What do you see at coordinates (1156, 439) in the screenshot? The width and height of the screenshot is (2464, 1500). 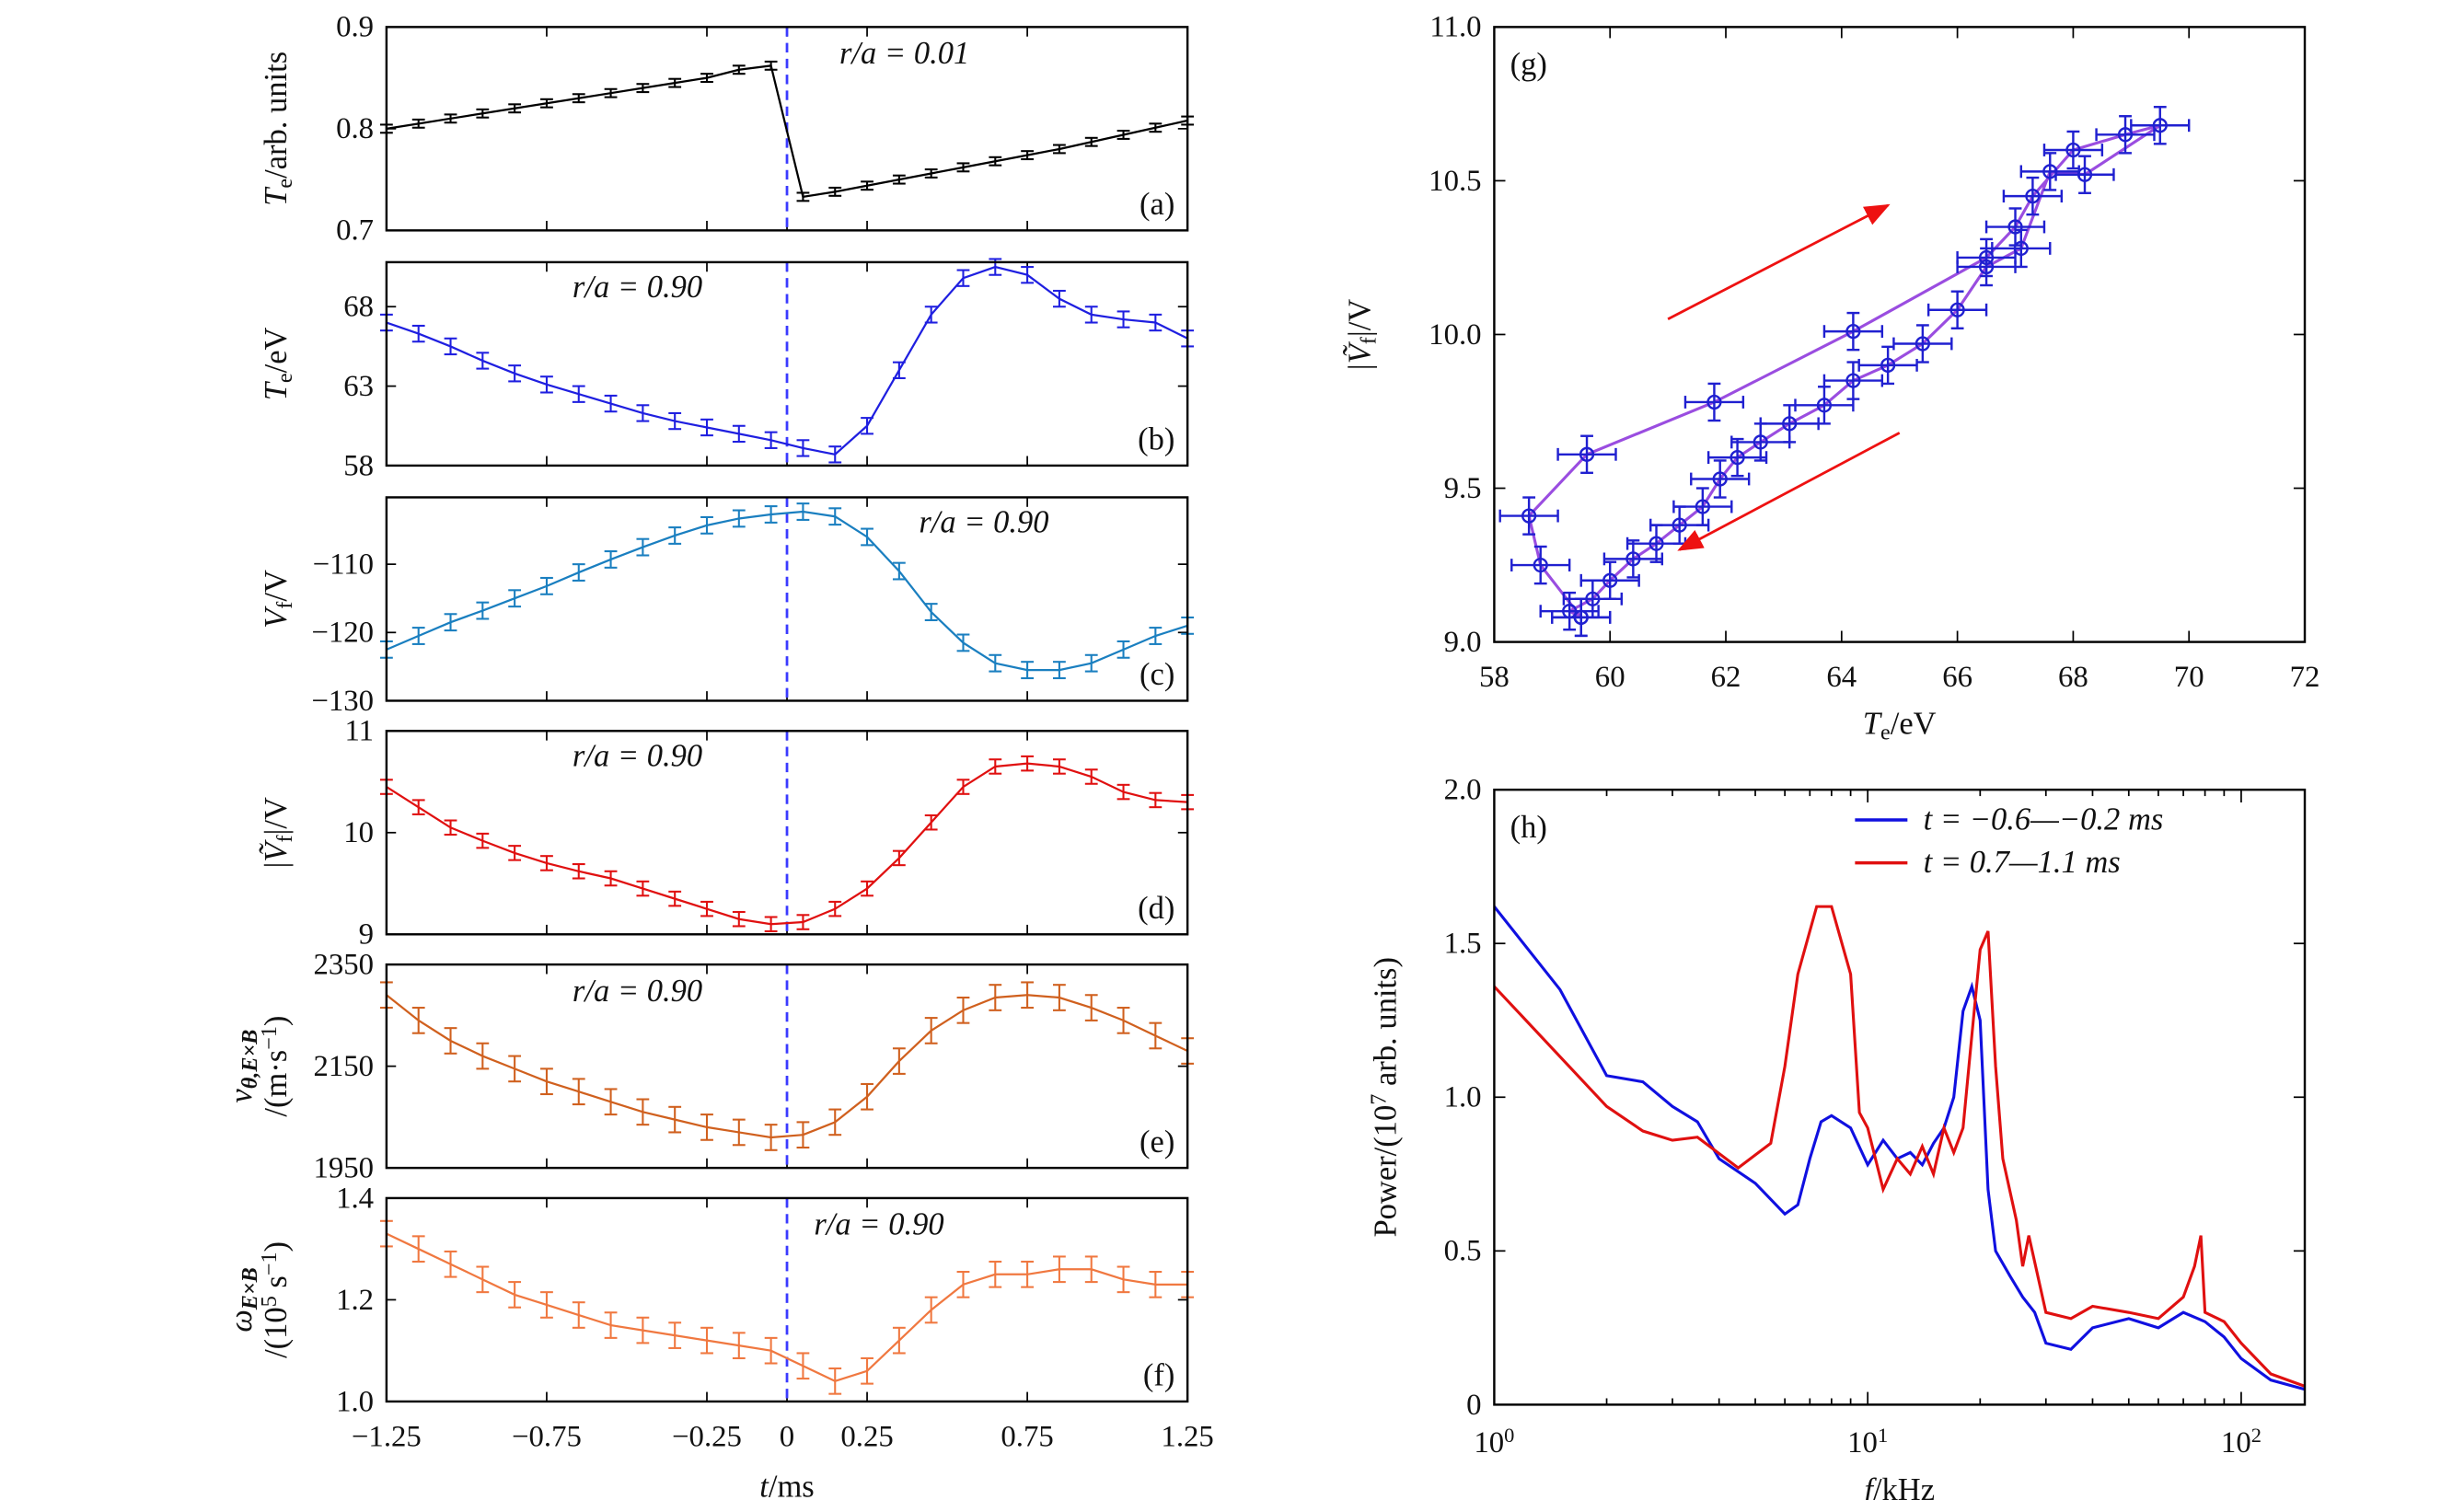 I see `panel-label: (b)` at bounding box center [1156, 439].